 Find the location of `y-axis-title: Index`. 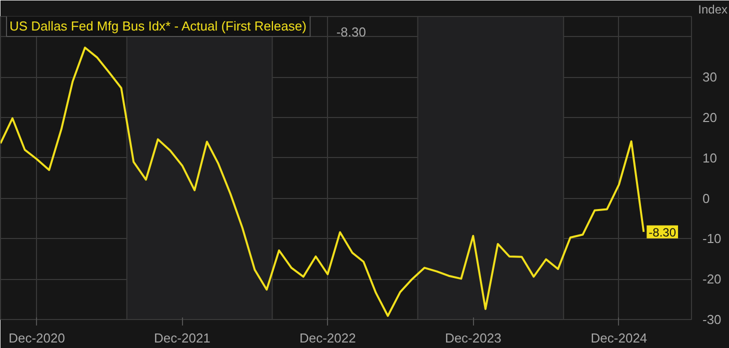

y-axis-title: Index is located at coordinates (713, 9).